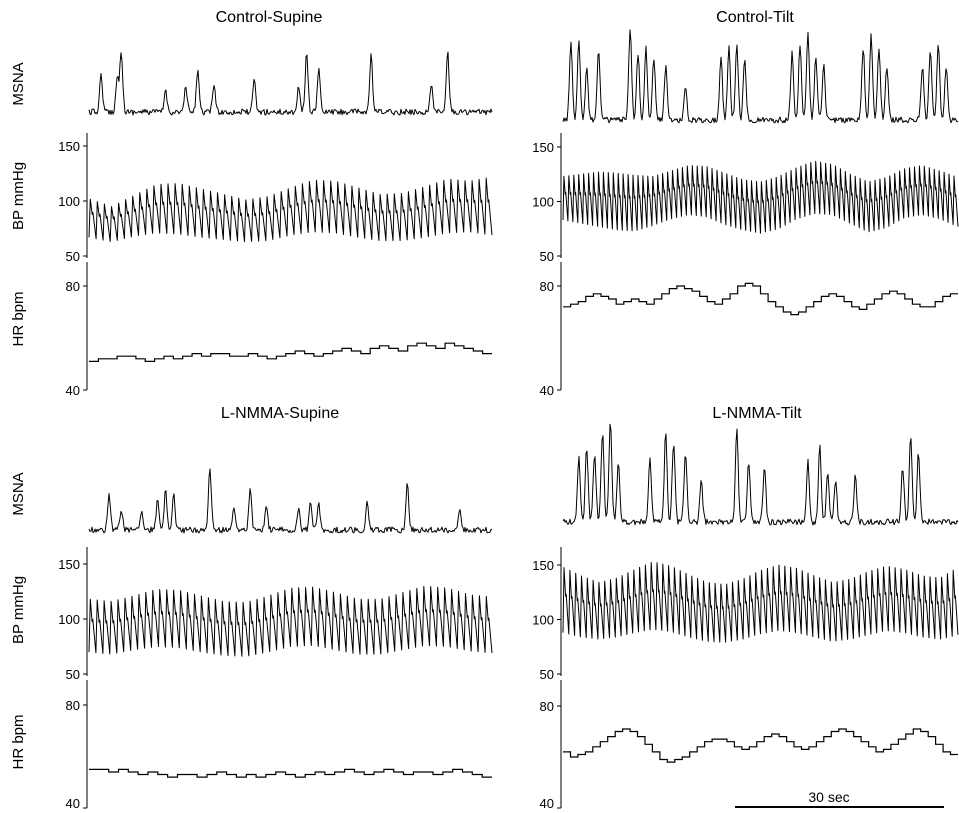  What do you see at coordinates (755, 17) in the screenshot?
I see `panel-title-control-tilt: Control-Tilt` at bounding box center [755, 17].